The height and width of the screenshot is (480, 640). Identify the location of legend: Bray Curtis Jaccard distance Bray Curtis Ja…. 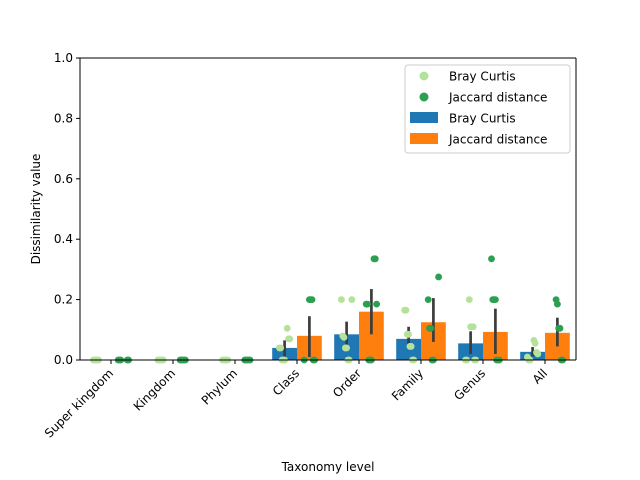
(487, 109).